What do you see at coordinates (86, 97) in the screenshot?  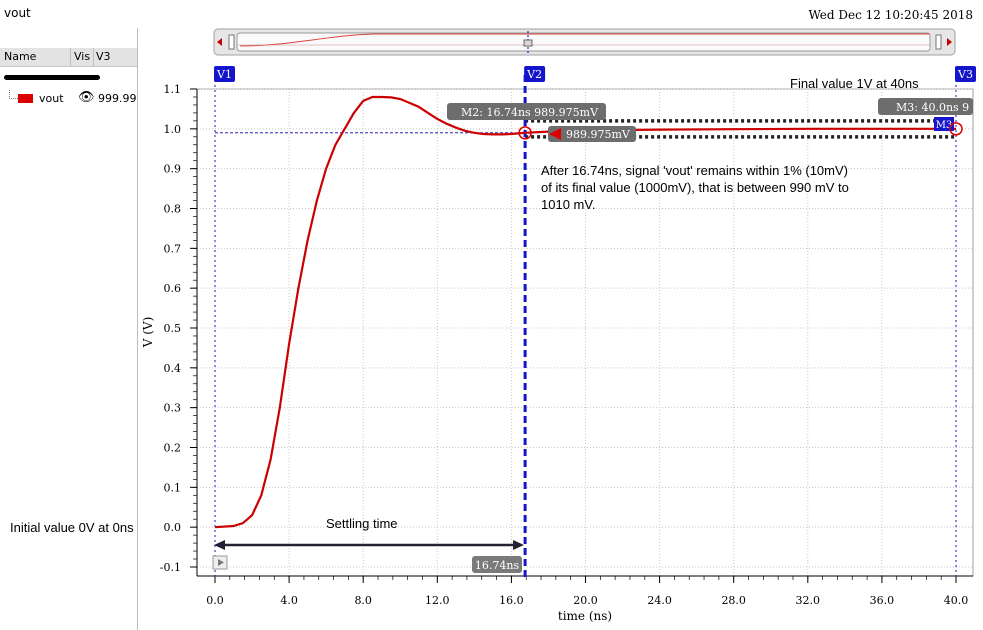 I see `eye-icon: 👁` at bounding box center [86, 97].